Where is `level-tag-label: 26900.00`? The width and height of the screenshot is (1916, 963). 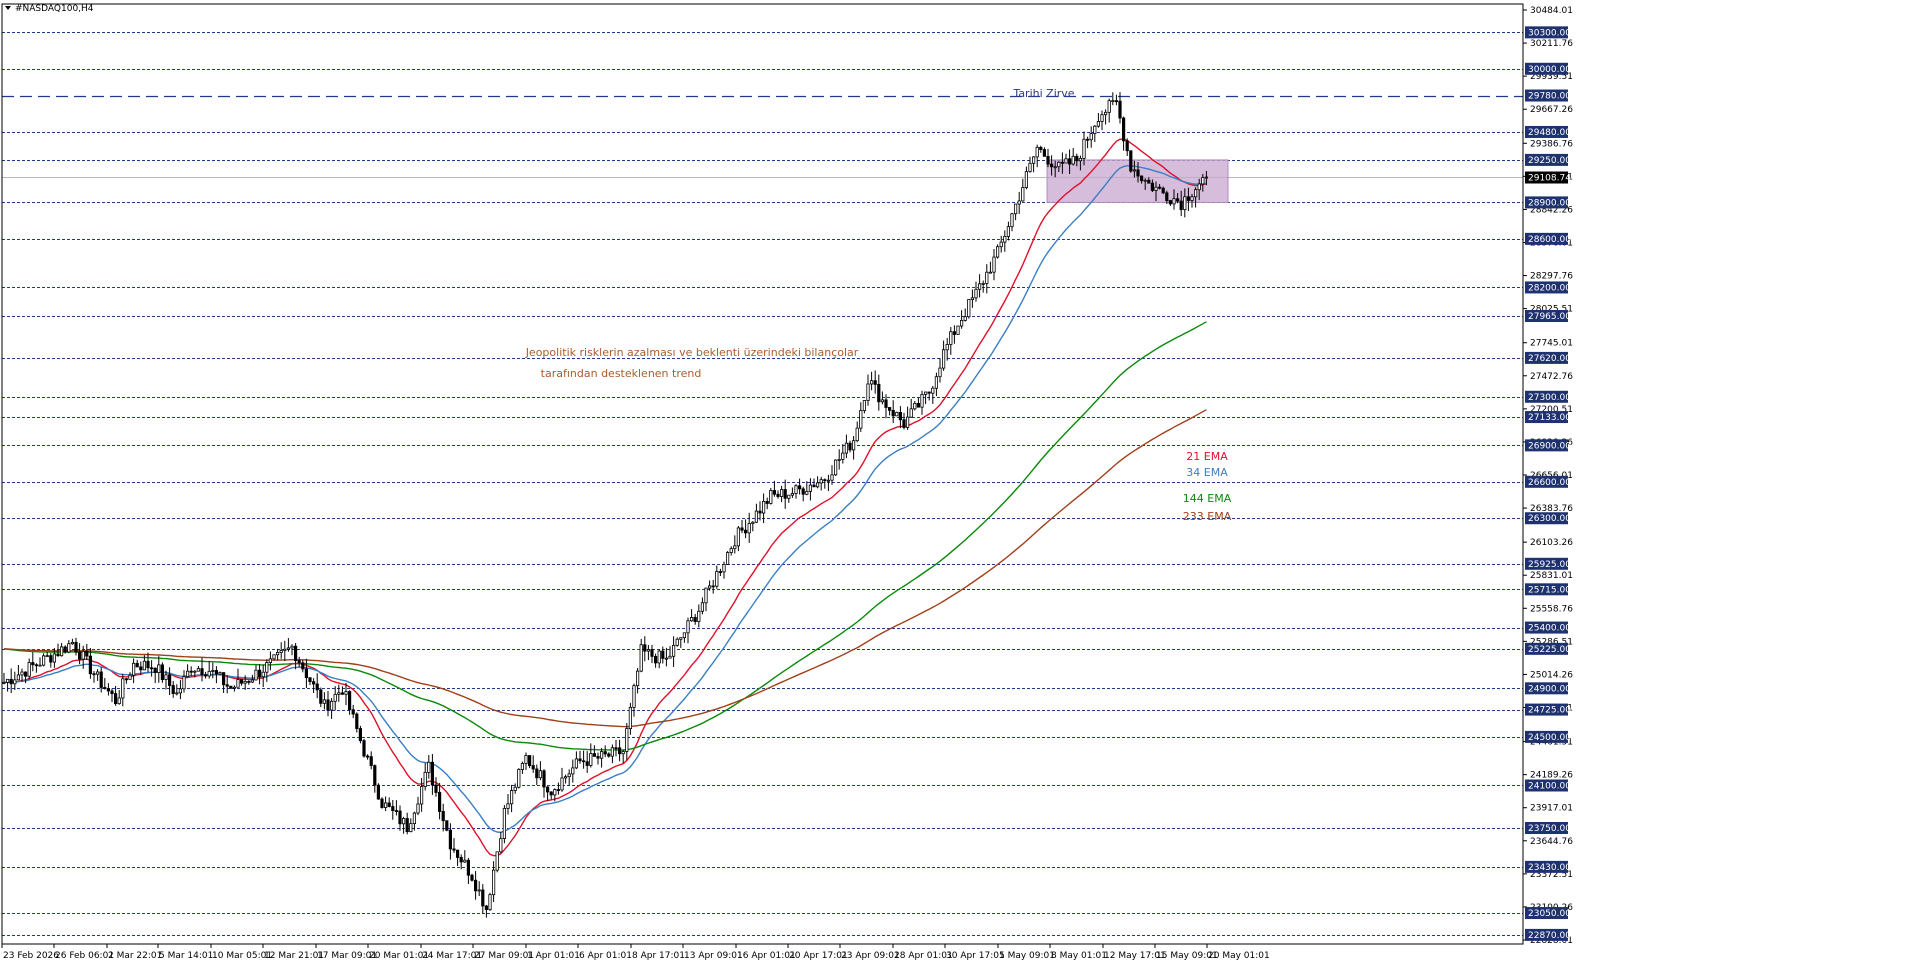
level-tag-label: 26900.00 is located at coordinates (1549, 446).